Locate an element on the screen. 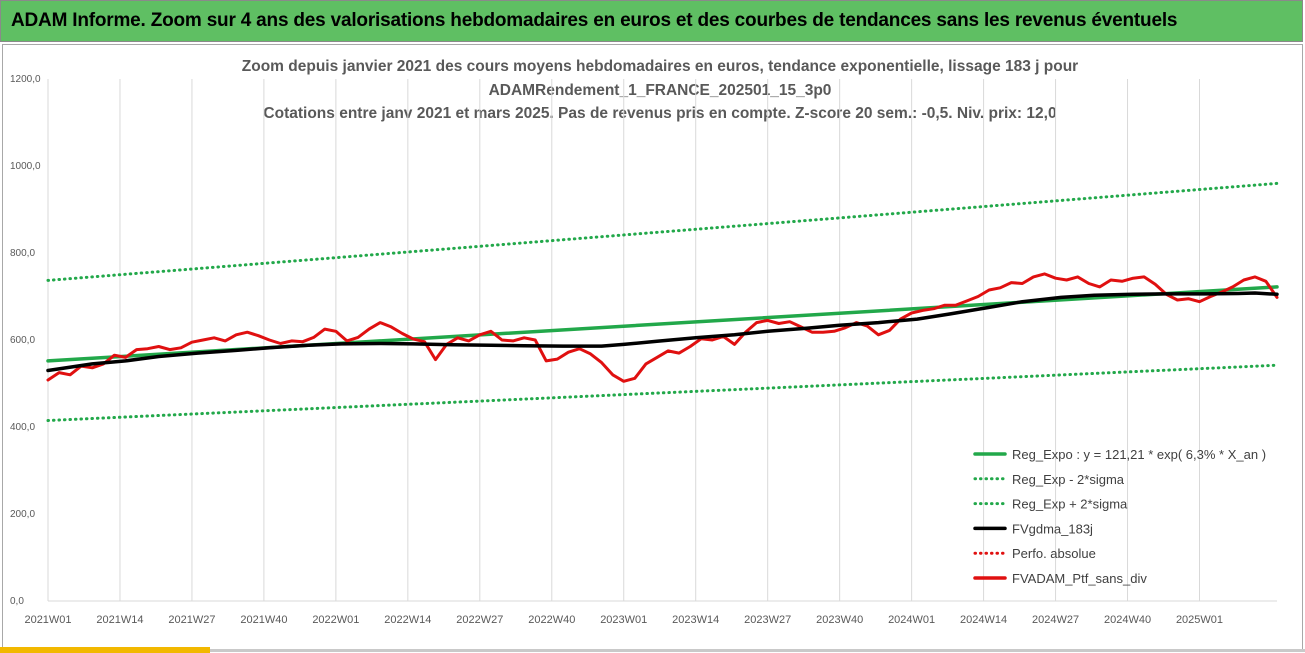 The height and width of the screenshot is (653, 1305). legend-entry: Reg_Exp + 2*sigma is located at coordinates (1070, 504).